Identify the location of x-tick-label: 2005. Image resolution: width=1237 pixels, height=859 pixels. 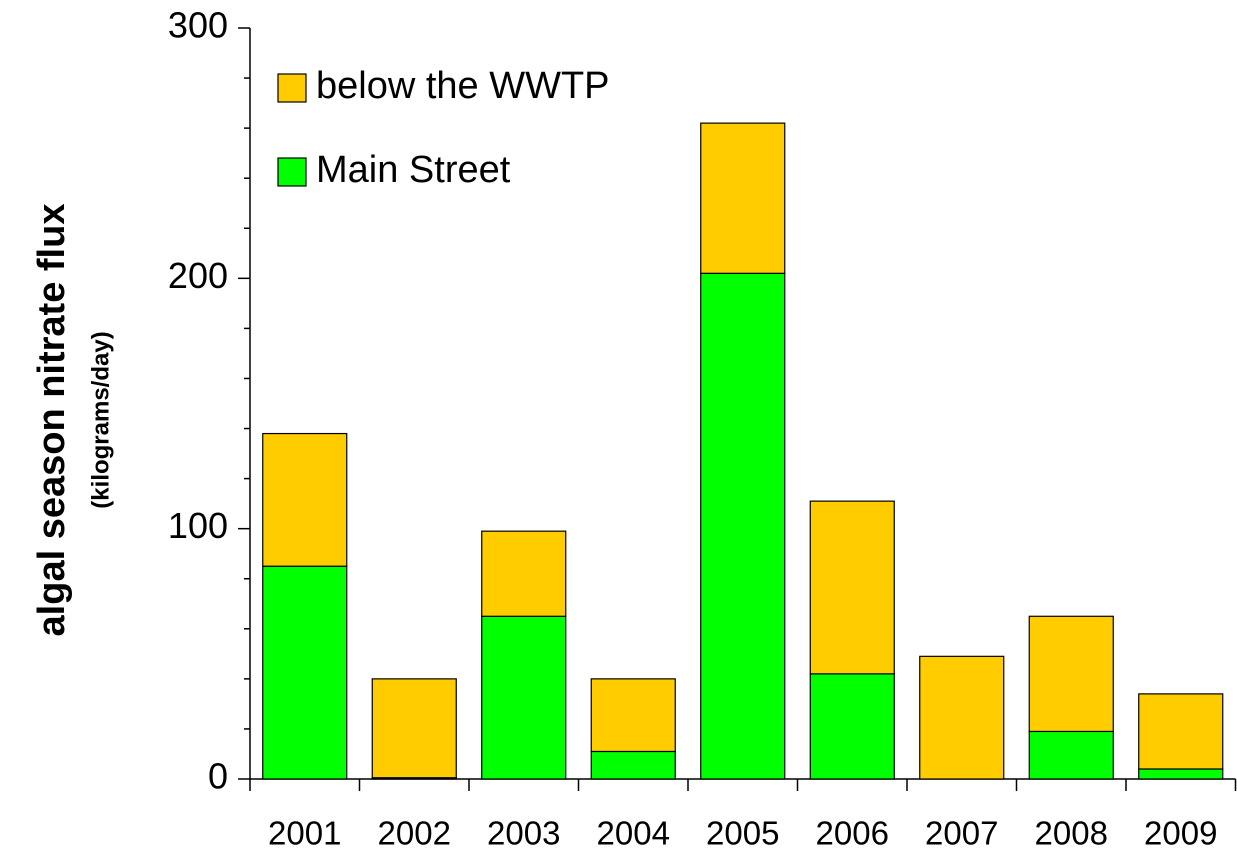
(742, 833).